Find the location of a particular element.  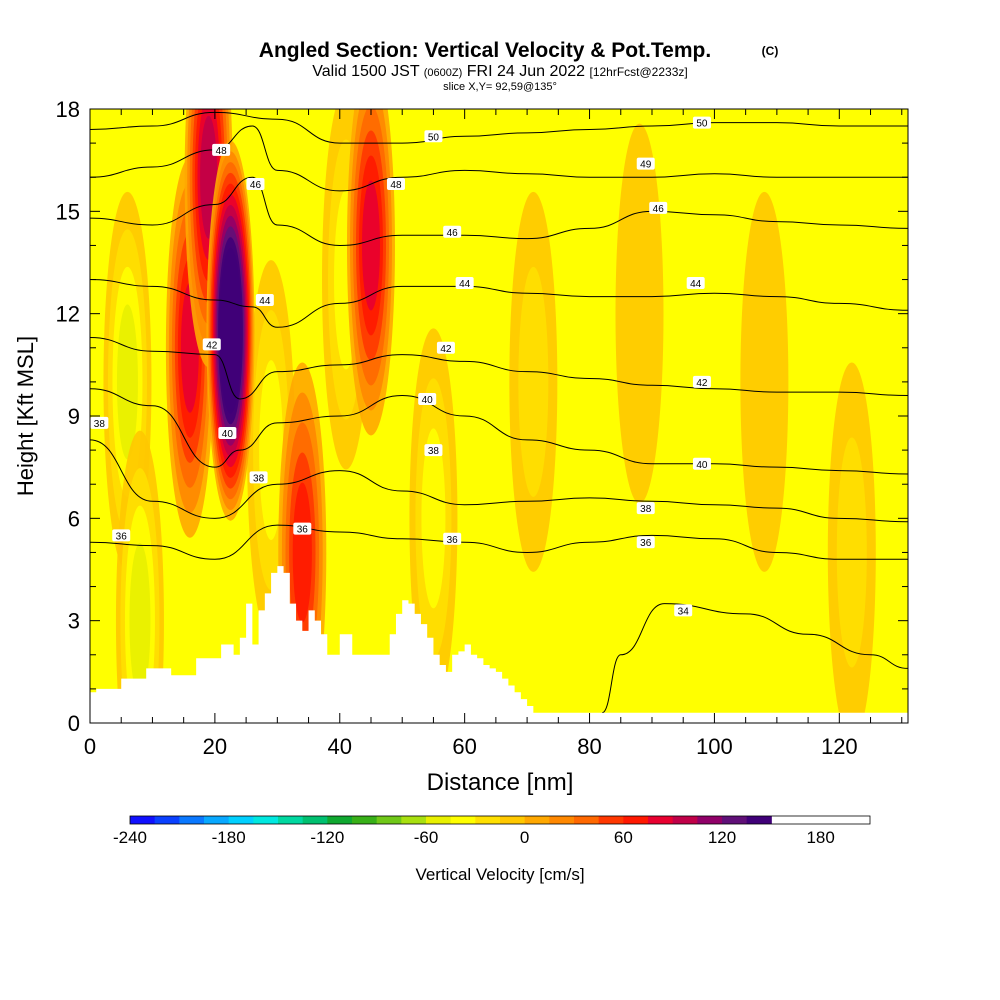

contour-label-7: 38 is located at coordinates (99, 423).